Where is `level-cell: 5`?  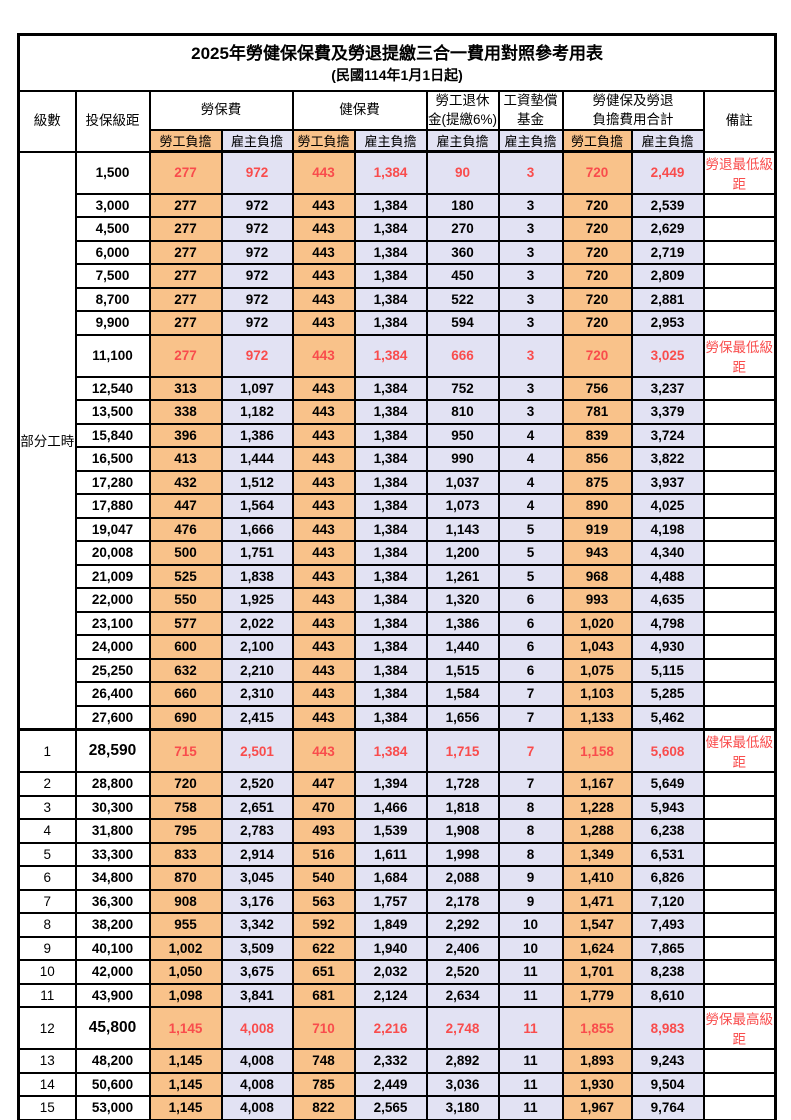
level-cell: 5 is located at coordinates (47, 854).